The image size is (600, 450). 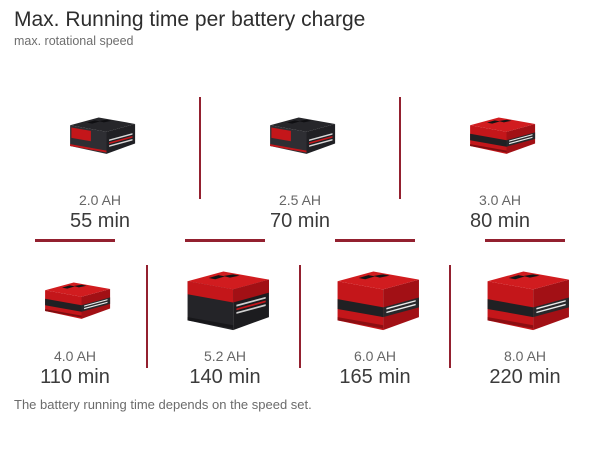 What do you see at coordinates (75, 356) in the screenshot?
I see `battery-capacity-label: 4.0 AH` at bounding box center [75, 356].